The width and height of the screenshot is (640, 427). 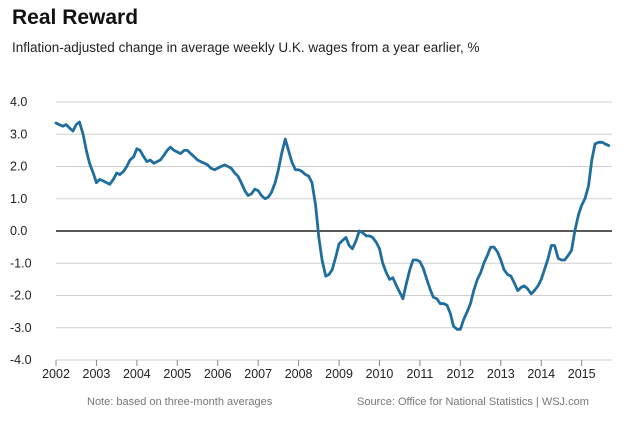 I want to click on y-tick-label: -3.0, so click(x=21, y=328).